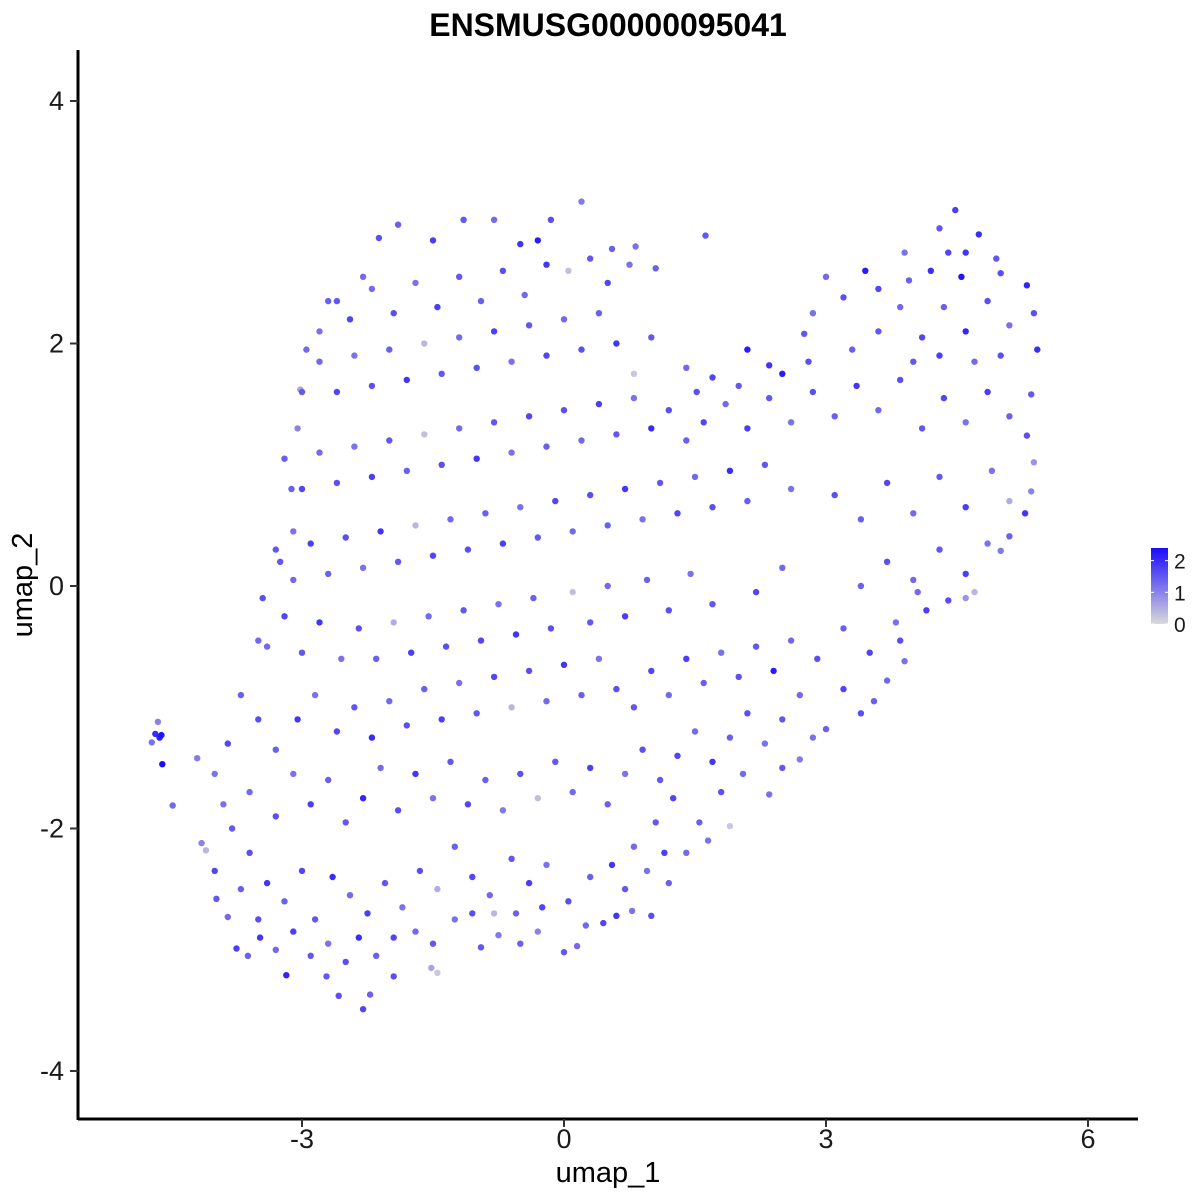 The height and width of the screenshot is (1200, 1200). Describe the element at coordinates (52, 1071) in the screenshot. I see `y-tick-label: -4` at that location.